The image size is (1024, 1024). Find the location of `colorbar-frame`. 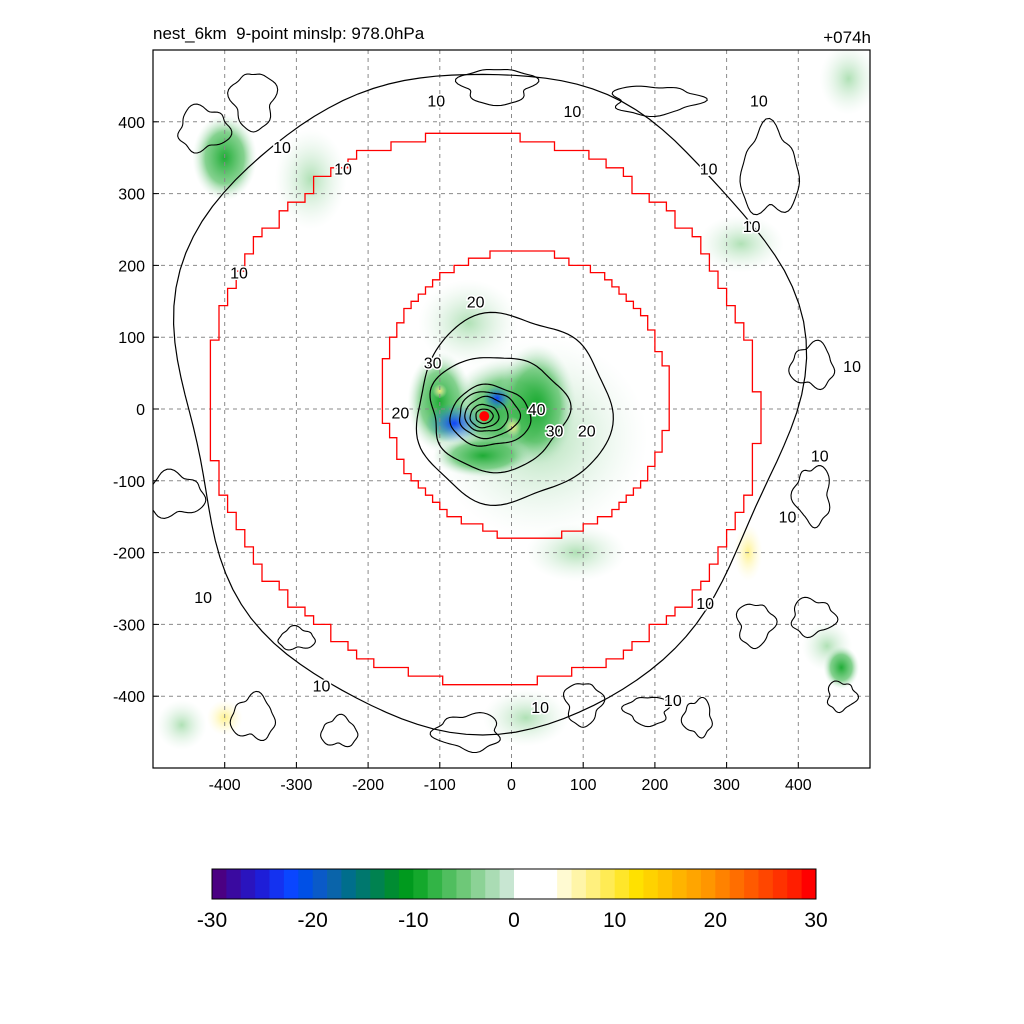

colorbar-frame is located at coordinates (514, 884).